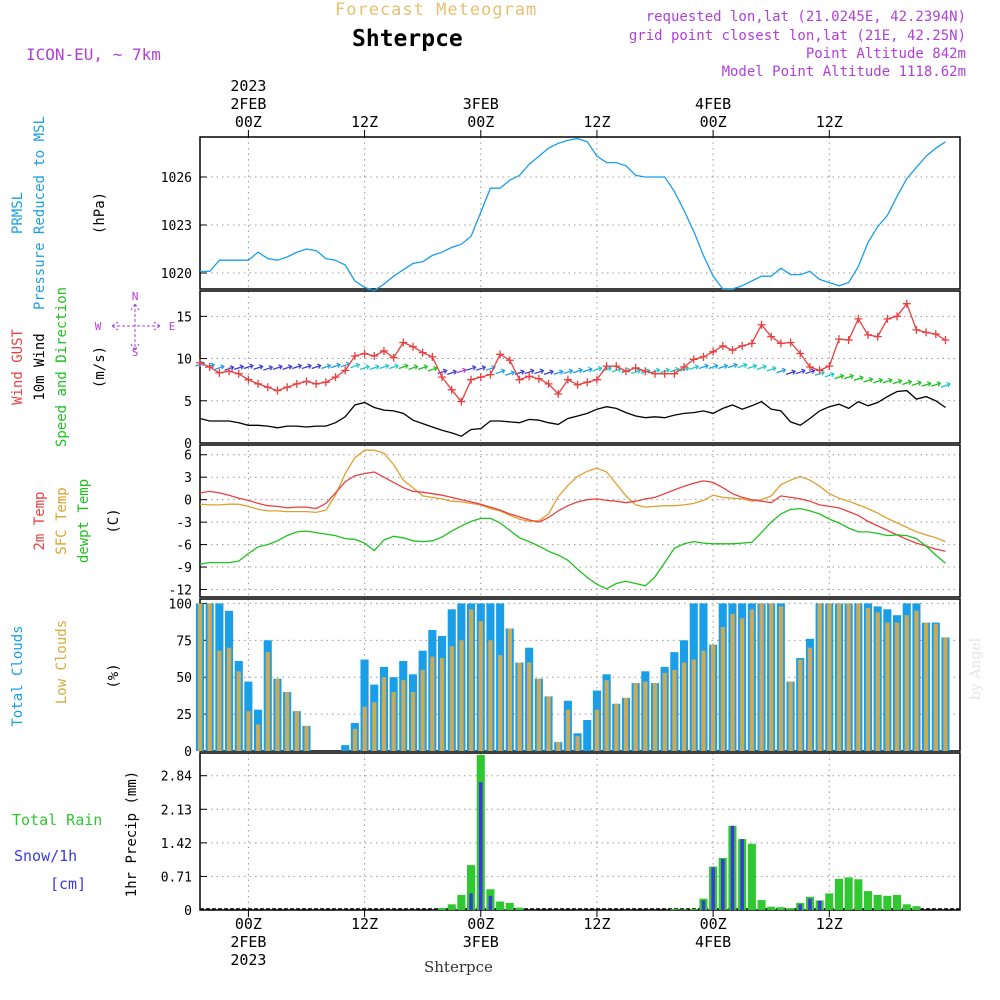 This screenshot has height=1000, width=1000. I want to click on ylabel-speed-direction: Speed and Direction, so click(62, 367).